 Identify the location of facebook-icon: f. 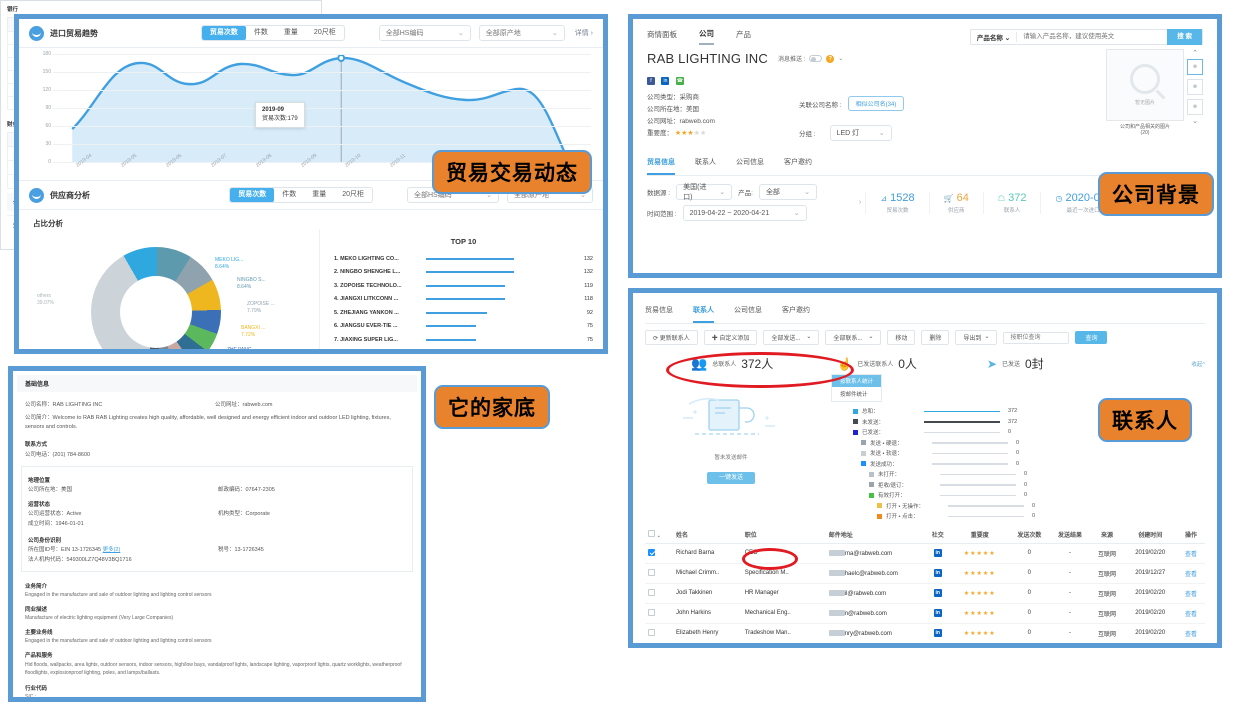
(651, 81).